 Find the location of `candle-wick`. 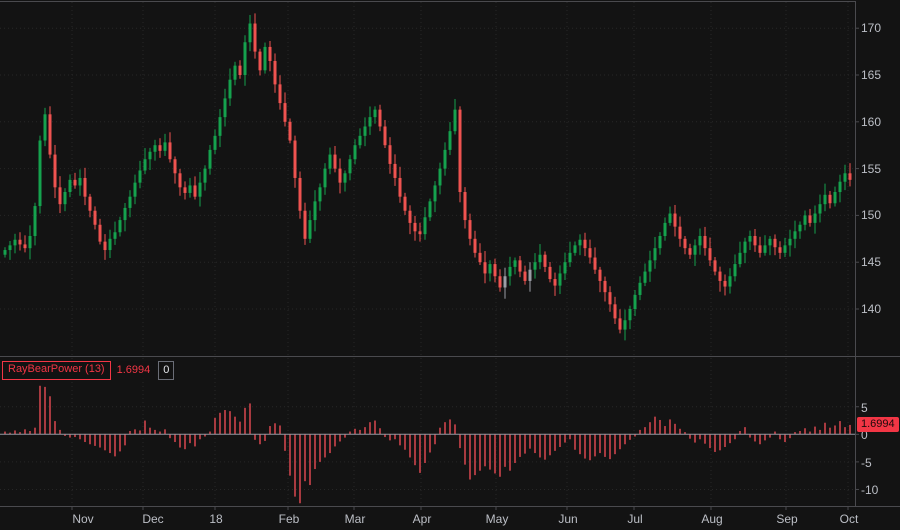

candle-wick is located at coordinates (10, 250).